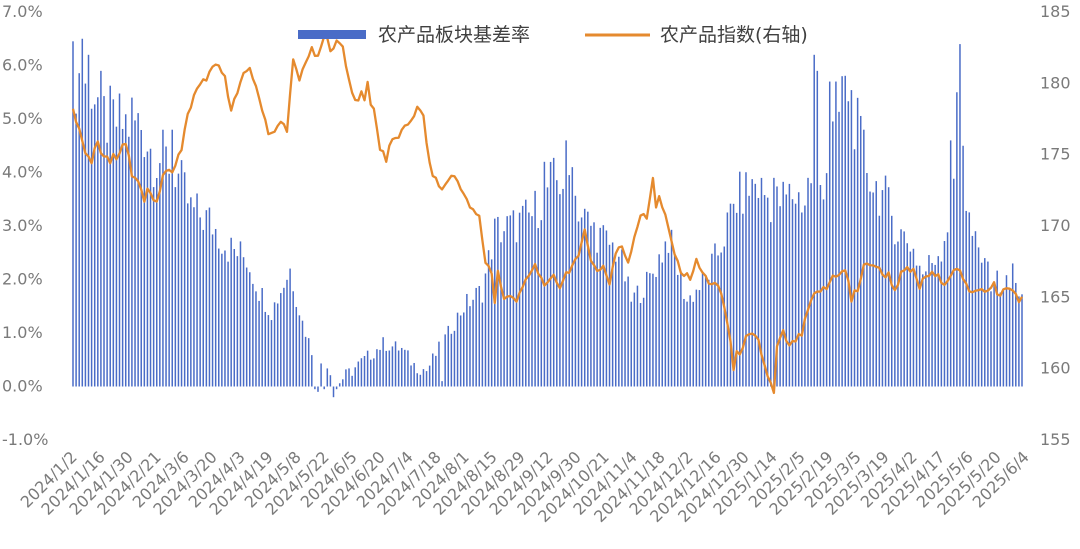 The height and width of the screenshot is (549, 1080). I want to click on left-axis-labels: -1.0% 0.0% 1.0% 2.0% 3.0% 4.0% 5.0% 6.0% 7.0%, so click(25, 225).